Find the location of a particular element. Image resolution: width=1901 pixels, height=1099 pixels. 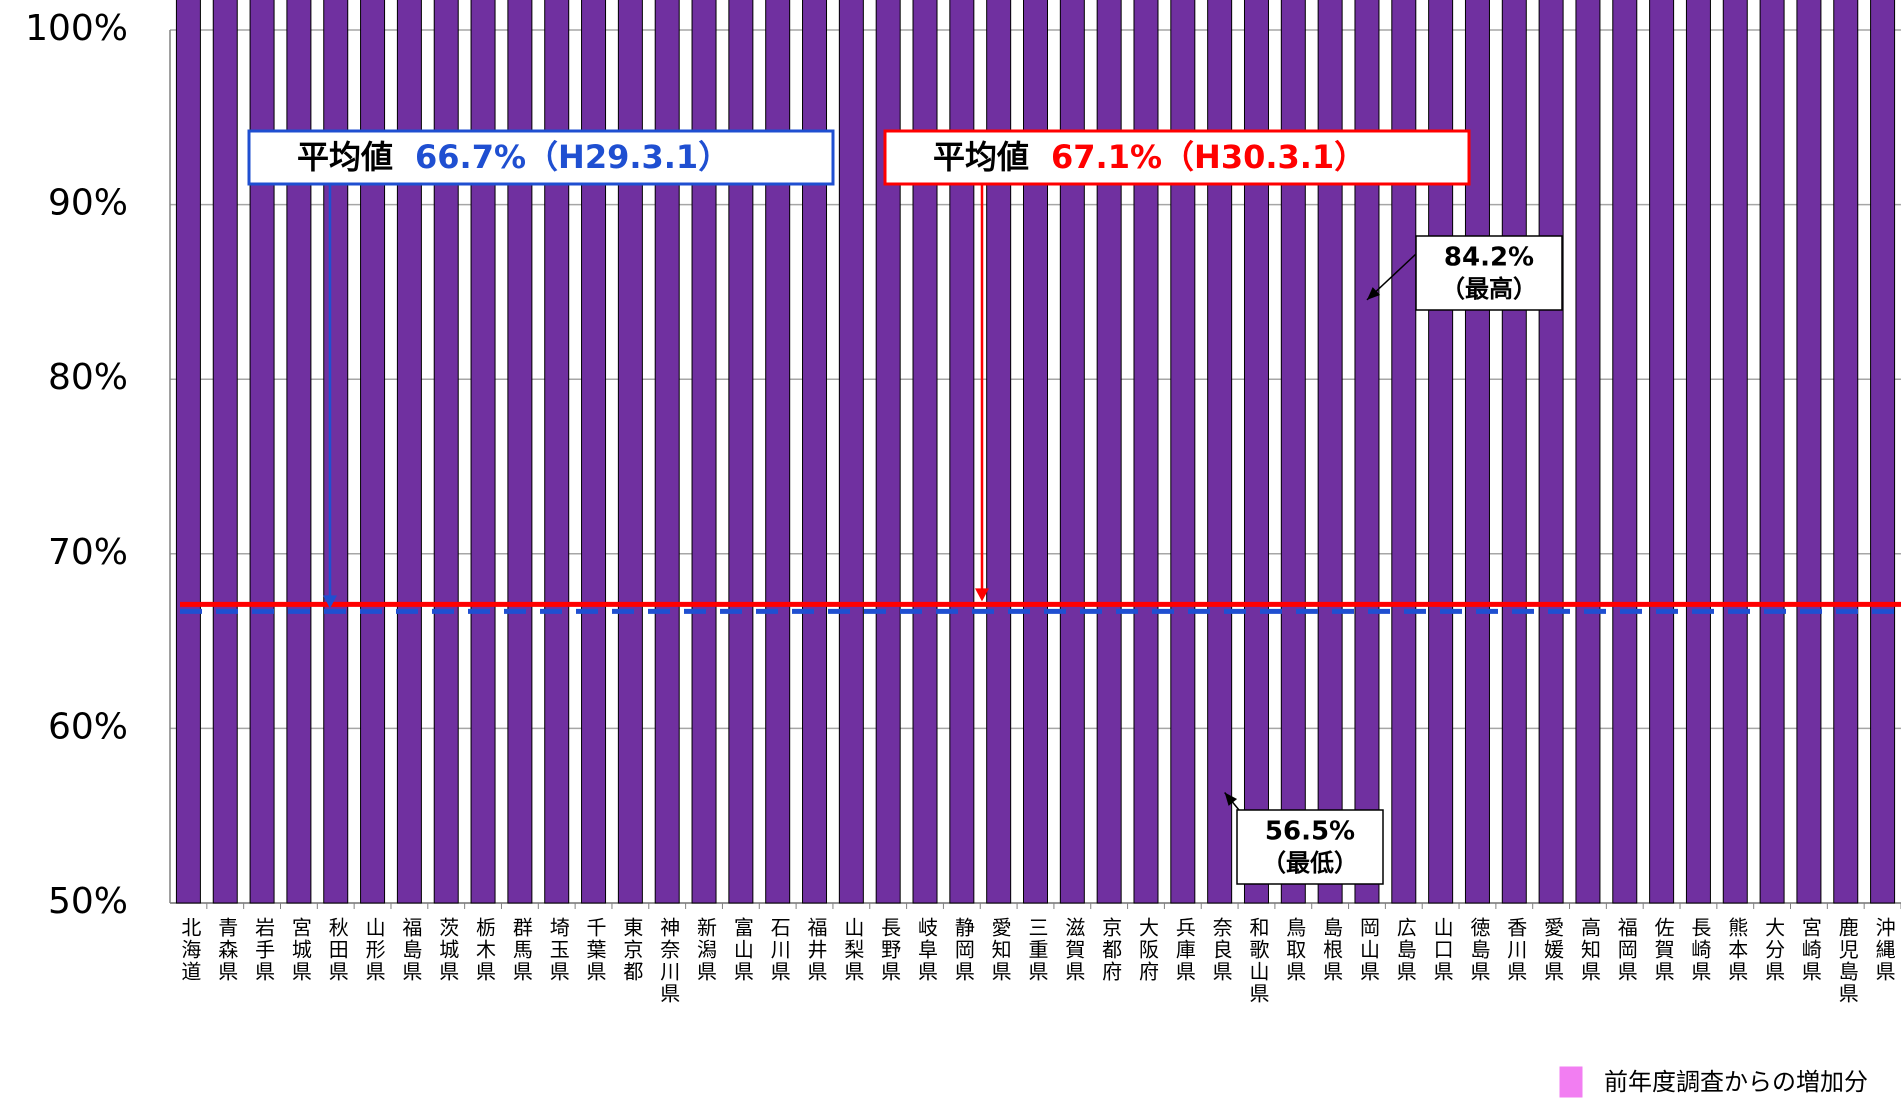

x-tick-label: 福岡県 is located at coordinates (1626, 950).